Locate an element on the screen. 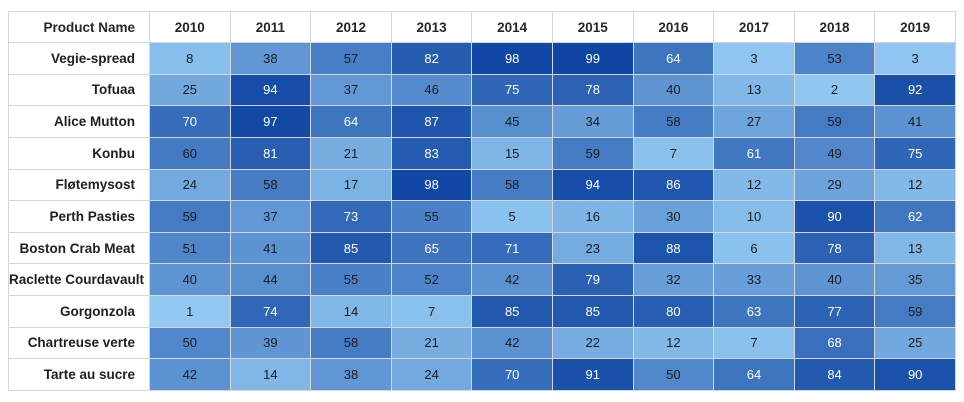  heatmap-row: Fløtemysost 24 58 17 98 58 94 86 12 29 12 is located at coordinates (482, 185).